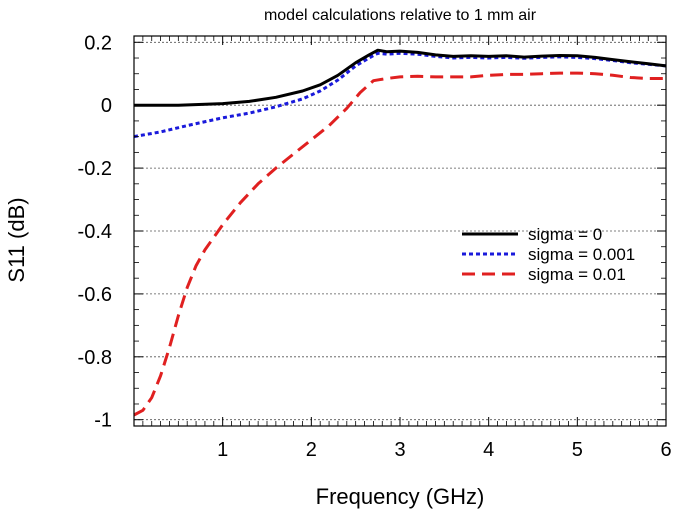  I want to click on x-axis-title: Frequency (GHz), so click(400, 496).